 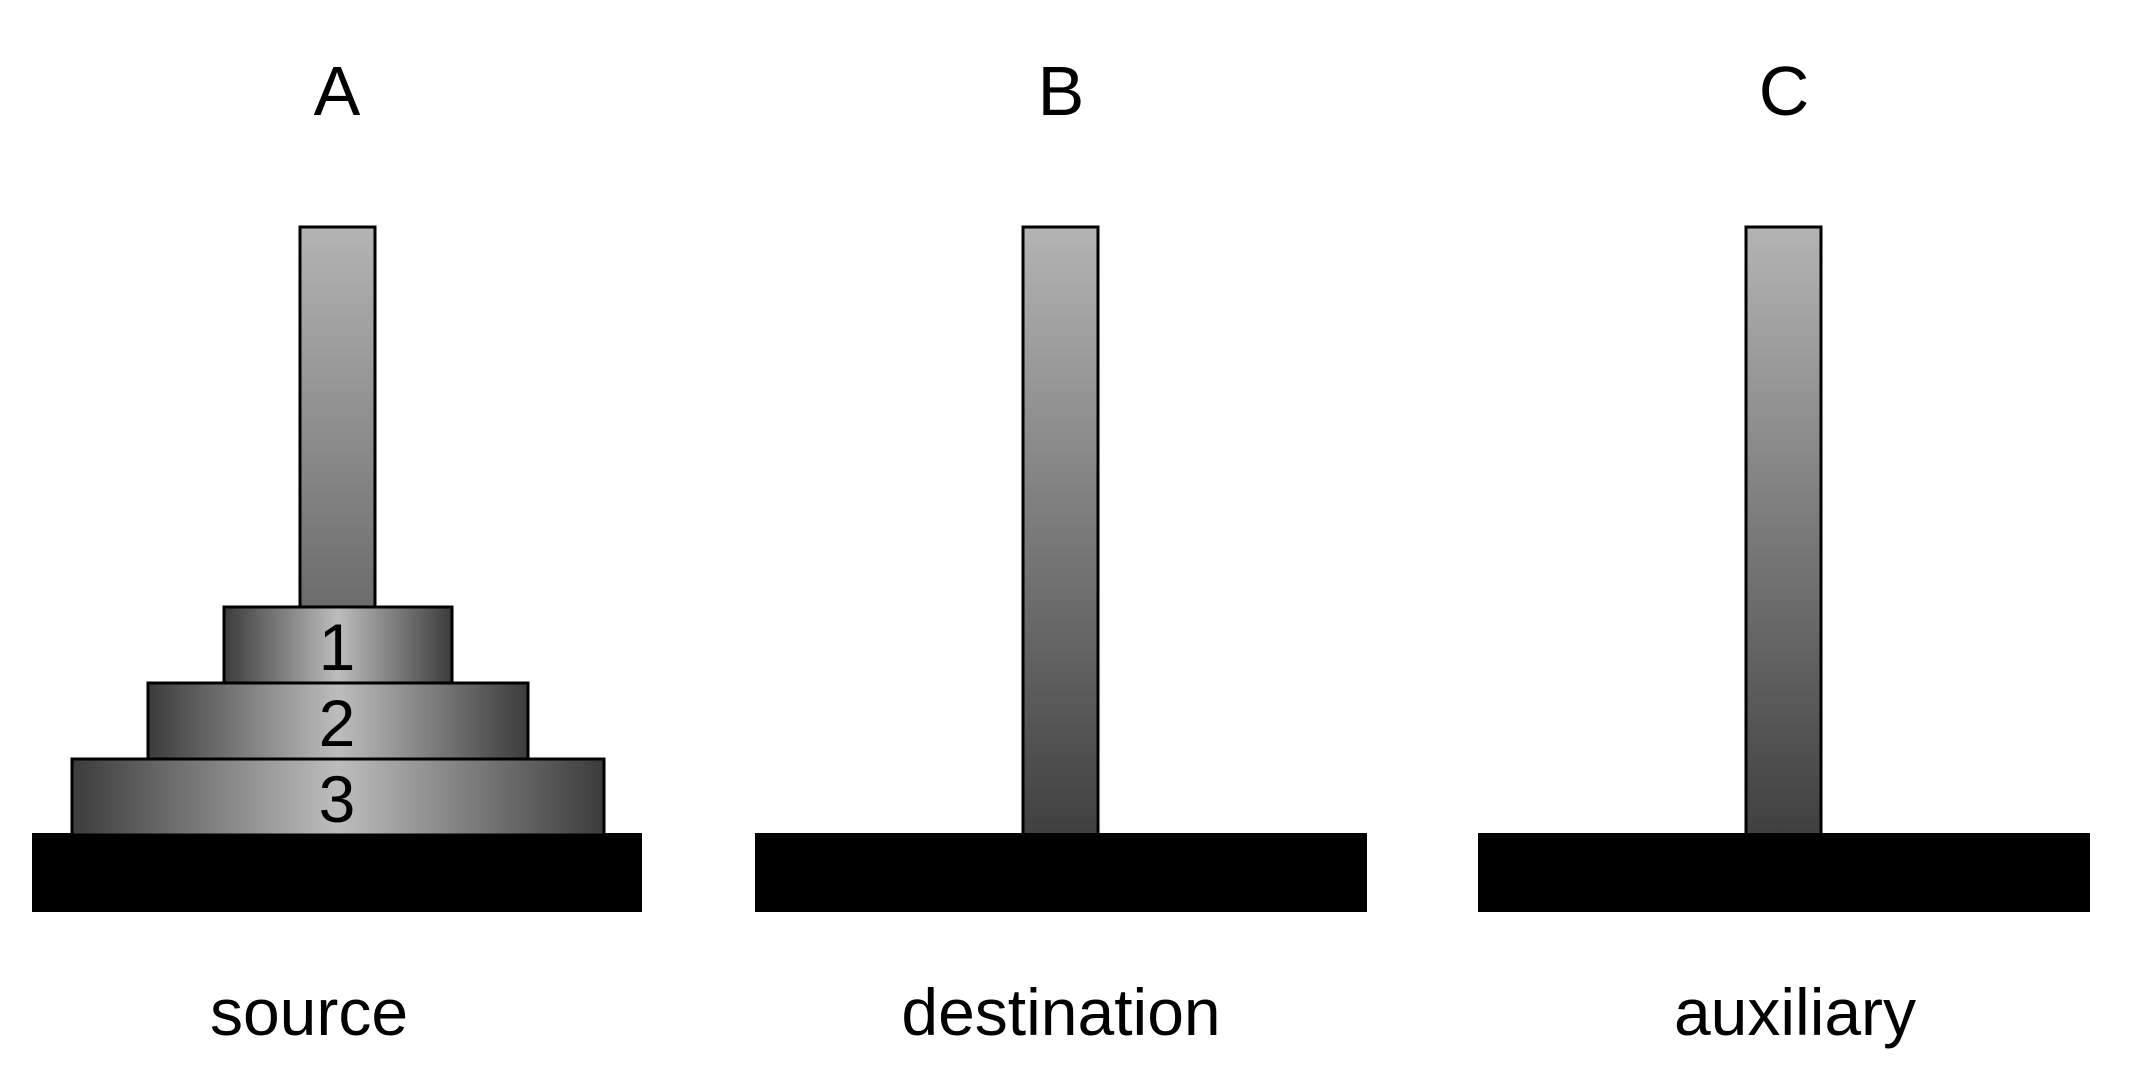 What do you see at coordinates (337, 91) in the screenshot?
I see `peg-A-letter: A` at bounding box center [337, 91].